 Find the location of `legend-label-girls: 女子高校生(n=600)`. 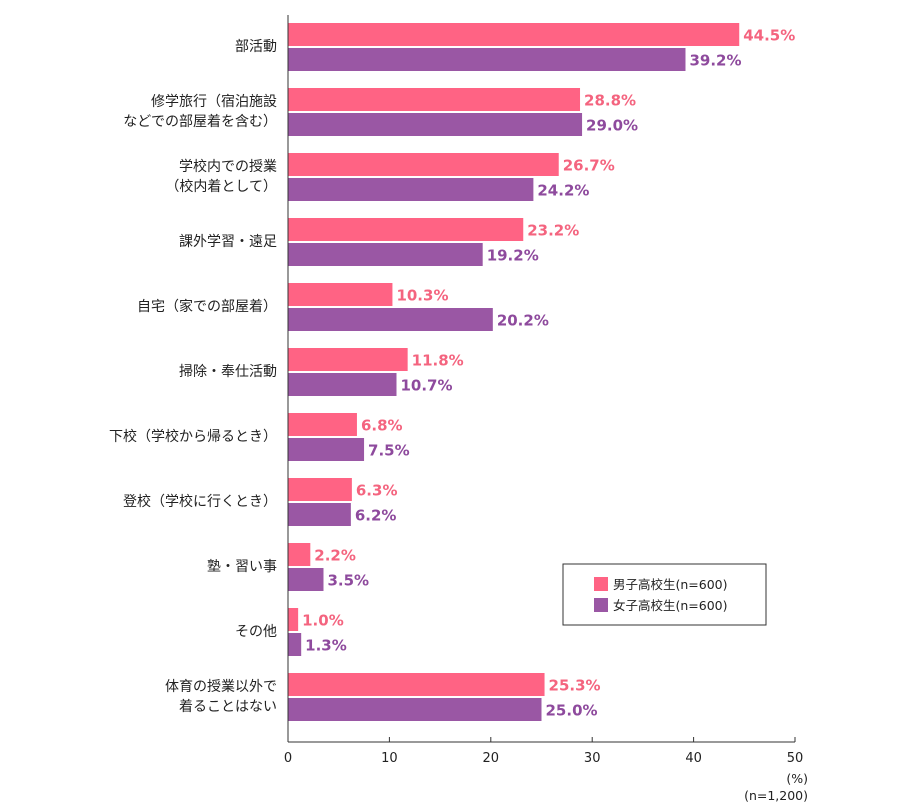

legend-label-girls: 女子高校生(n=600) is located at coordinates (670, 605).